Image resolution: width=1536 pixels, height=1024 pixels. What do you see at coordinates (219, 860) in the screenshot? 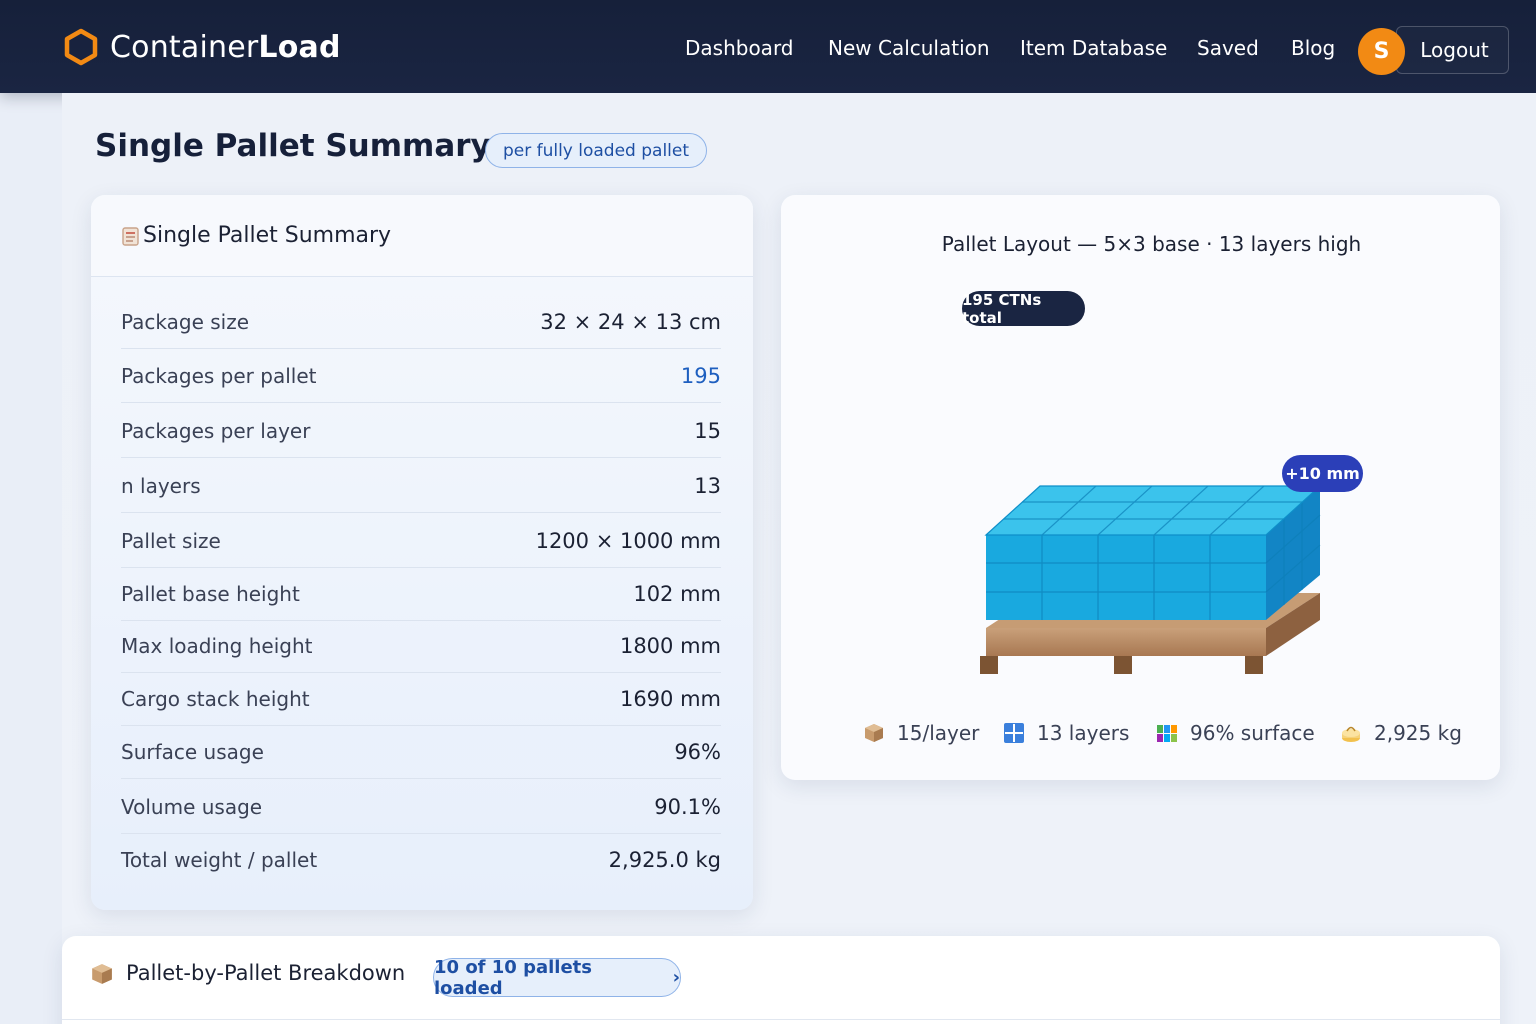
I see `row-label: Total weight / pallet` at bounding box center [219, 860].